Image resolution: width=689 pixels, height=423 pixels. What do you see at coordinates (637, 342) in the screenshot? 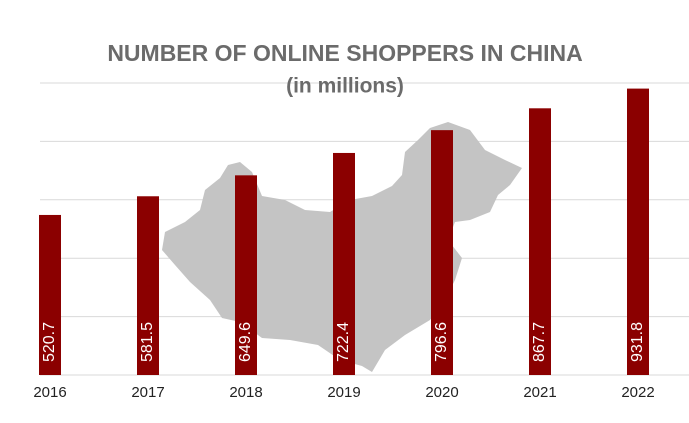
I see `value-label: 931.8` at bounding box center [637, 342].